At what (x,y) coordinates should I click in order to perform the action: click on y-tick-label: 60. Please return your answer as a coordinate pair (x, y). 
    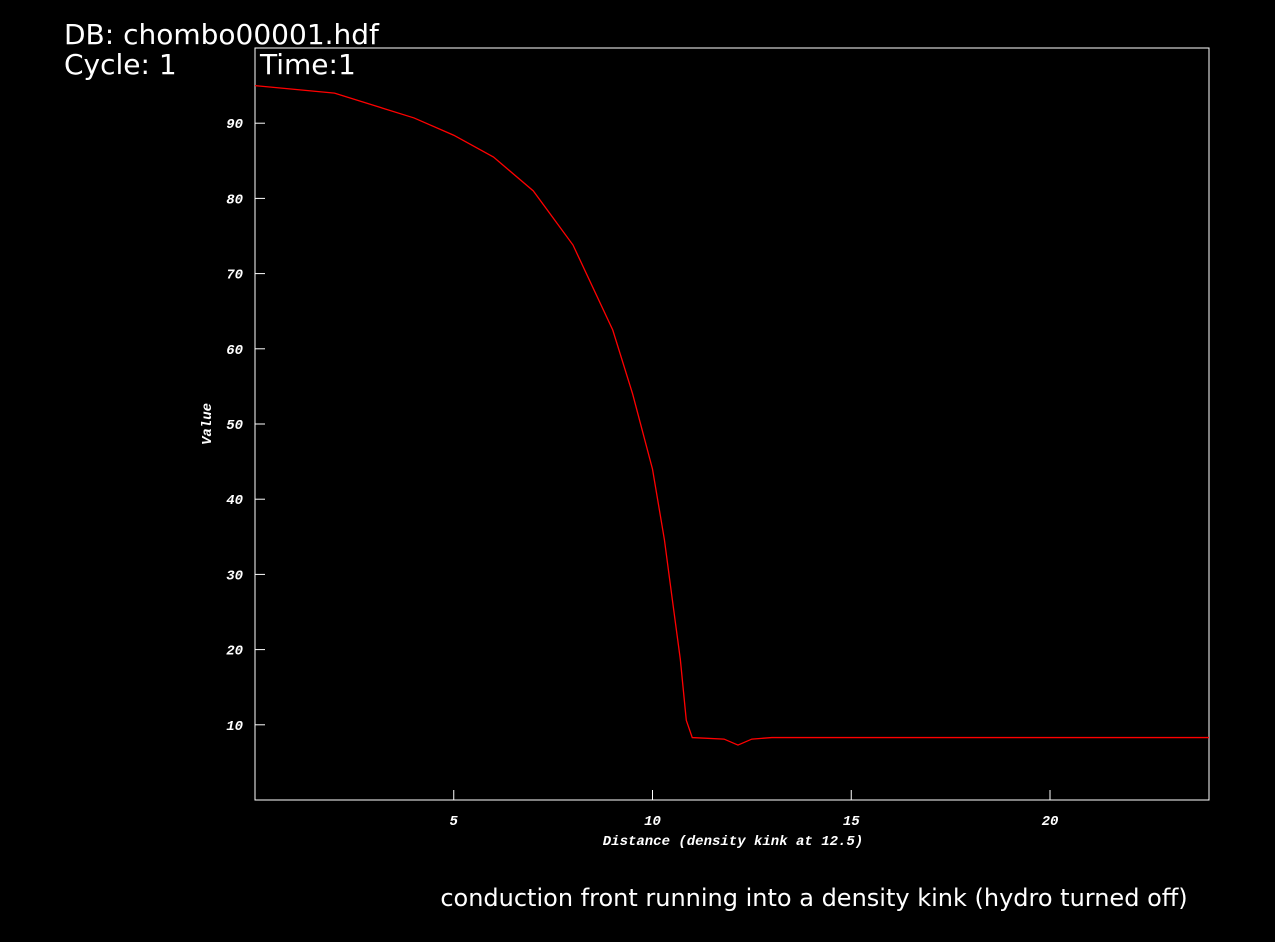
    Looking at the image, I should click on (234, 351).